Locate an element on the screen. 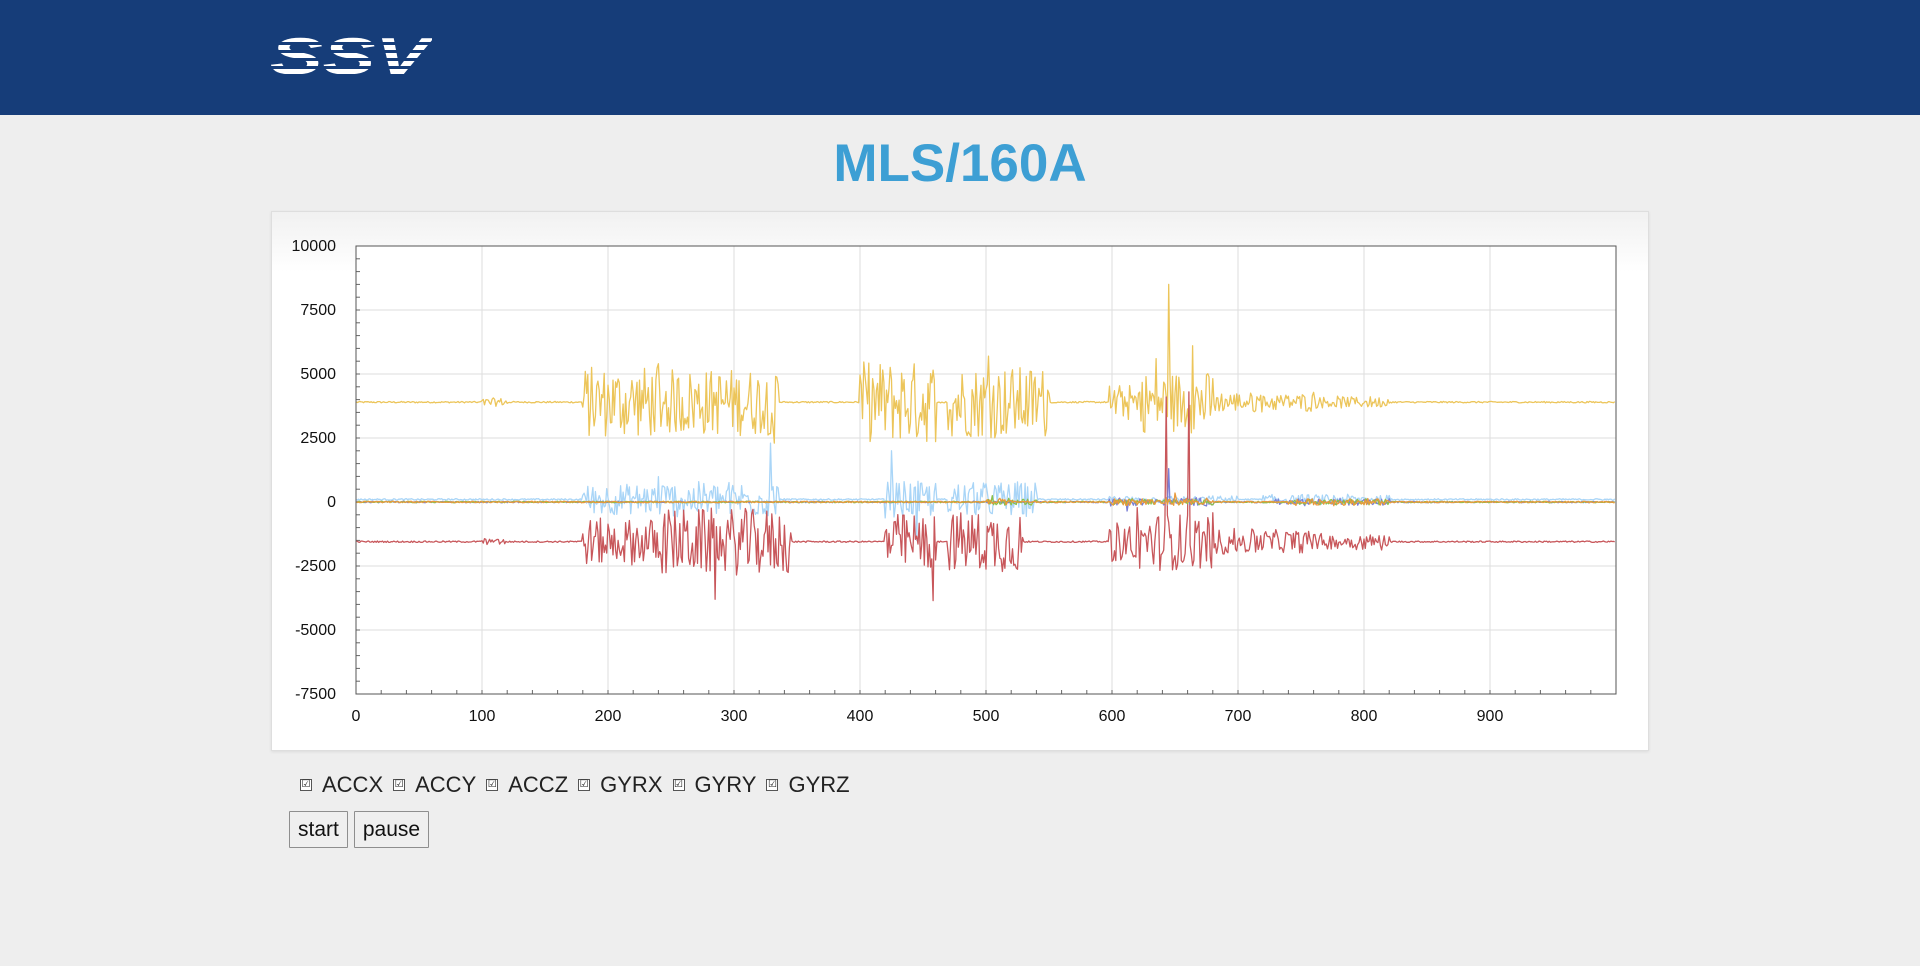 The height and width of the screenshot is (966, 1920). series-toggle-accx: ☑ ACCX is located at coordinates (341, 785).